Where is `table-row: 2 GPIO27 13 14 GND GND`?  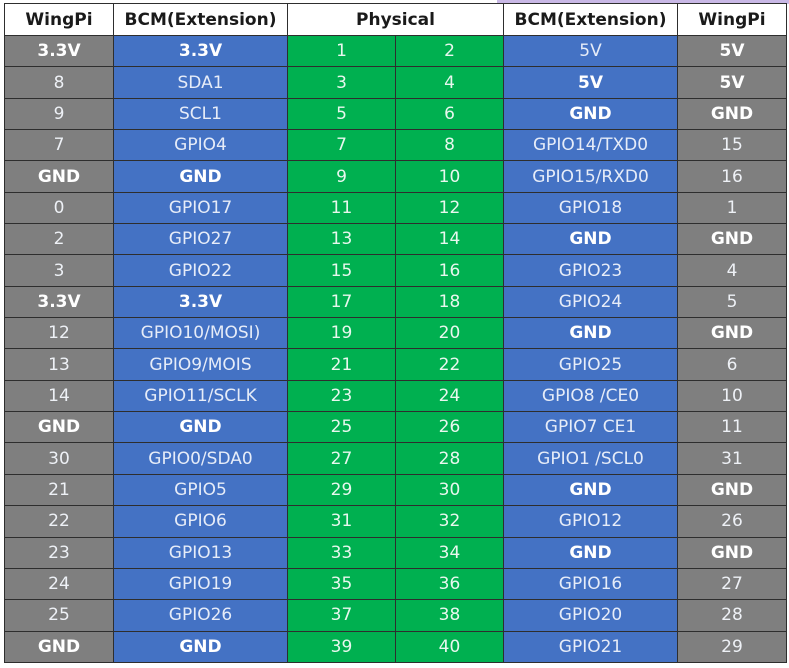
table-row: 2 GPIO27 13 14 GND GND is located at coordinates (395, 239).